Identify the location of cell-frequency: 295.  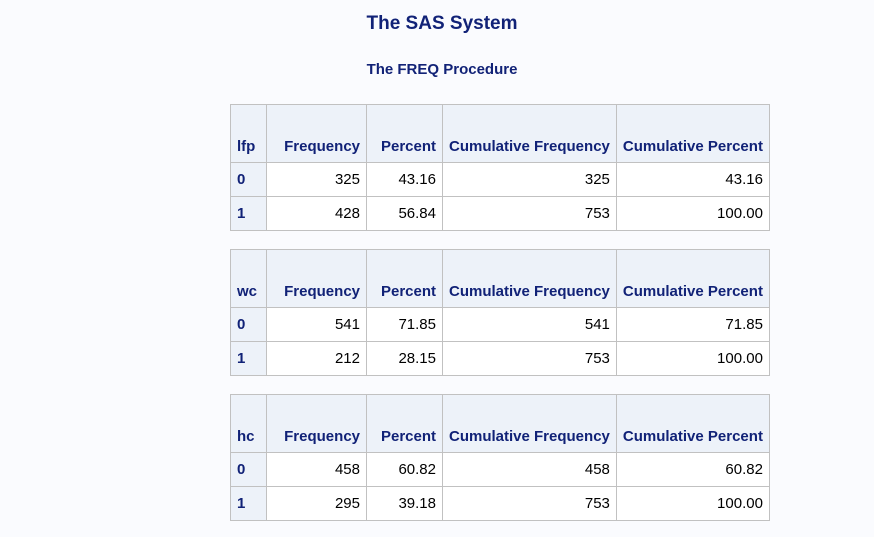
(316, 503).